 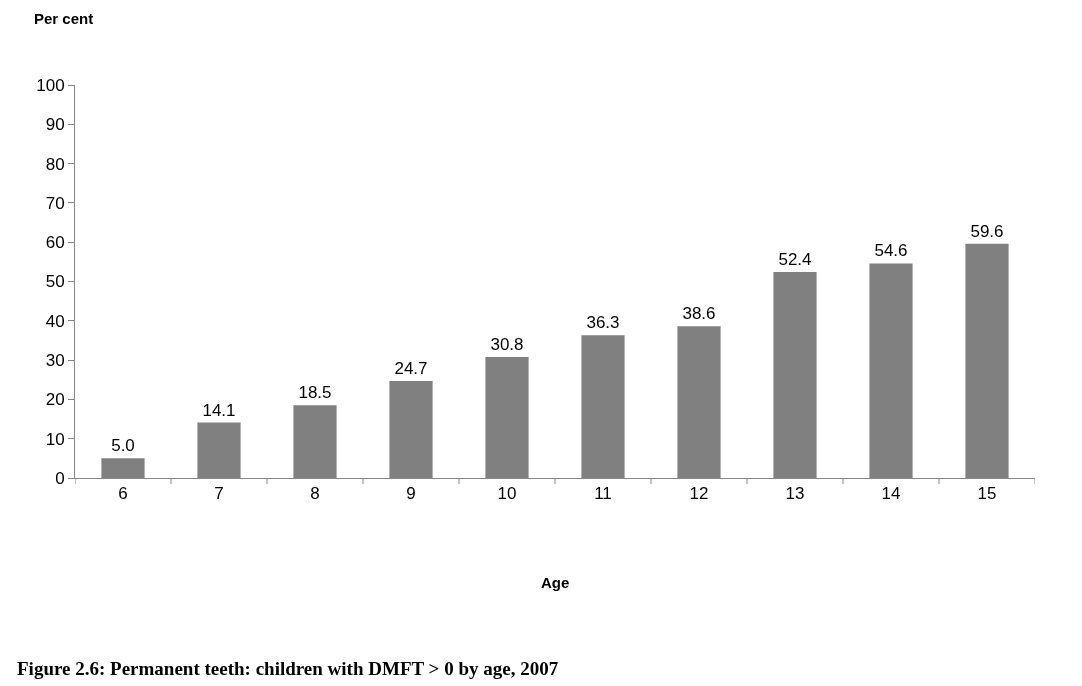 I want to click on data-label: 14.1, so click(x=219, y=410).